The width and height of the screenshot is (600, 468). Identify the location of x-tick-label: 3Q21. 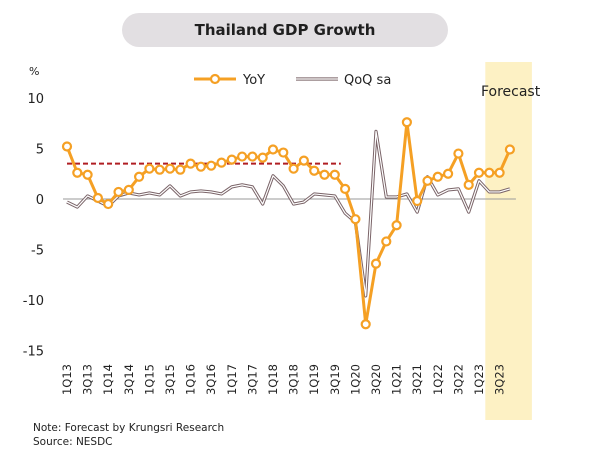
(417, 379).